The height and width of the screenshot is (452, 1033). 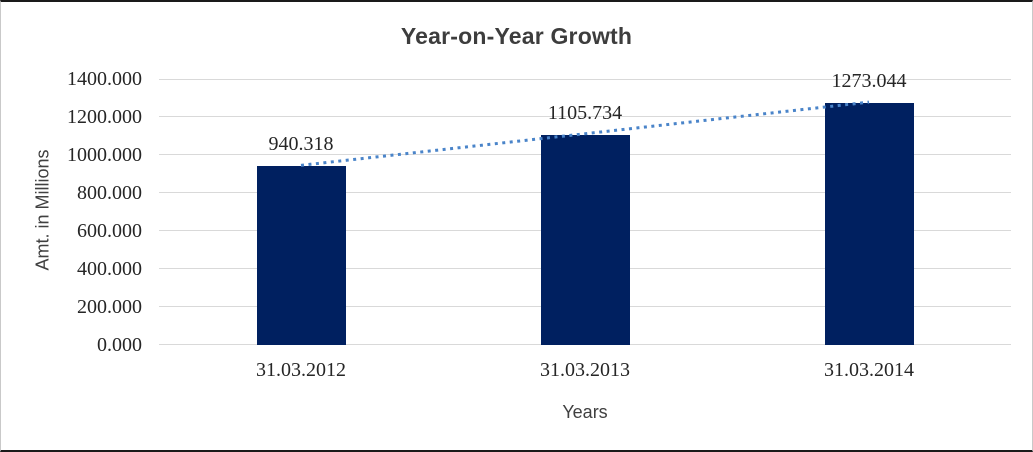 I want to click on bar-31.03.2012, so click(x=301, y=255).